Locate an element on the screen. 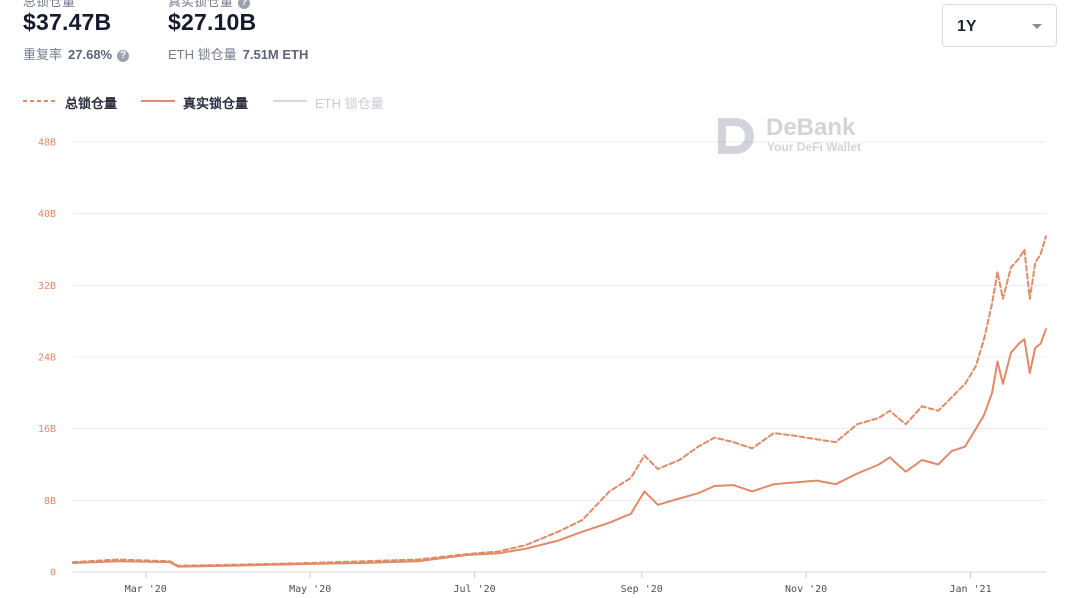  duplicate-rate: 重复率 27.68%? is located at coordinates (76, 53).